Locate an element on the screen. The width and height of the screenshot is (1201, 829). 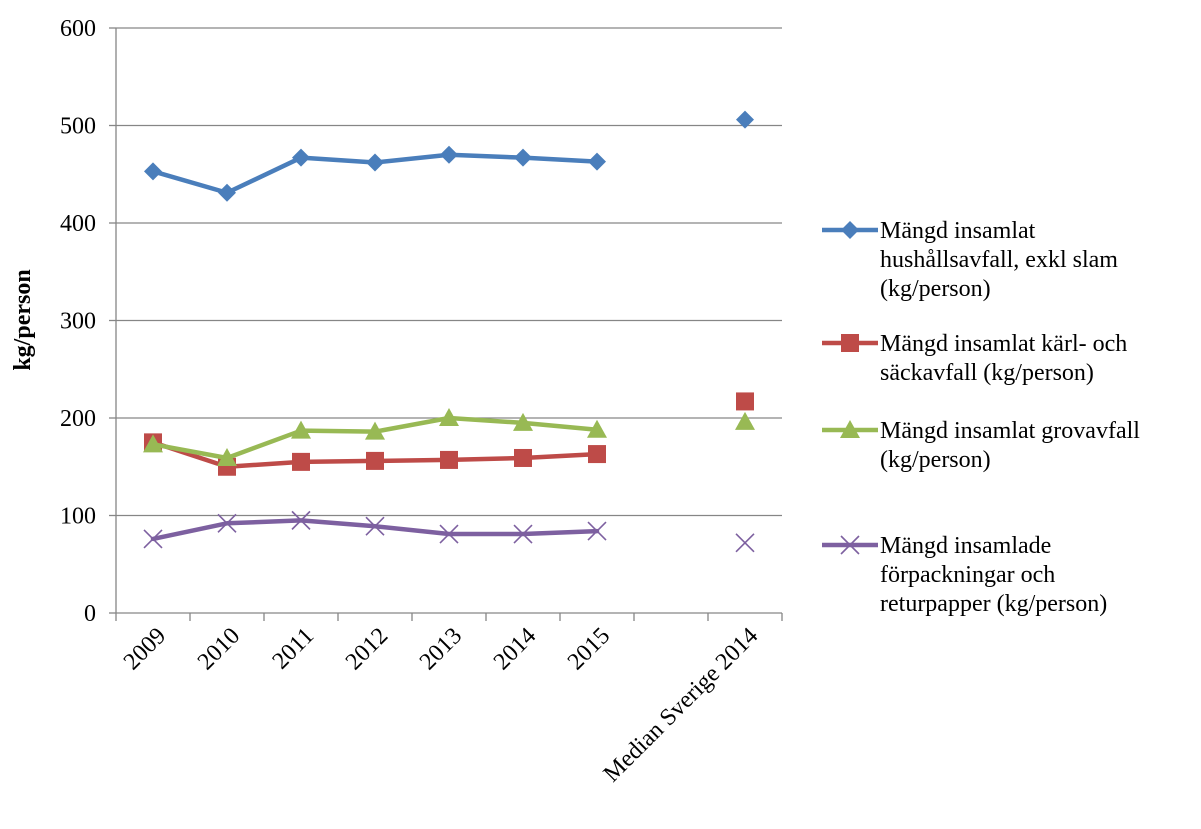
y-tick-label: 0 is located at coordinates (90, 614).